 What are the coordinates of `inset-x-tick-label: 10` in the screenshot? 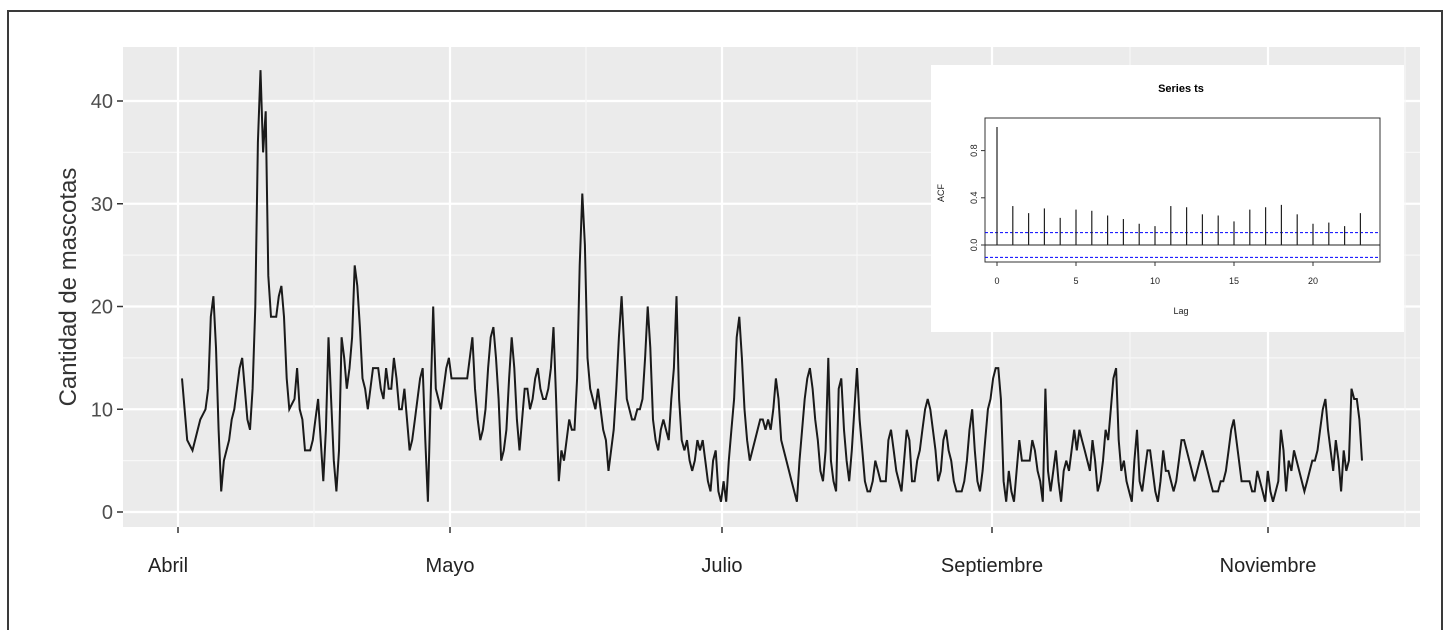 It's located at (1155, 281).